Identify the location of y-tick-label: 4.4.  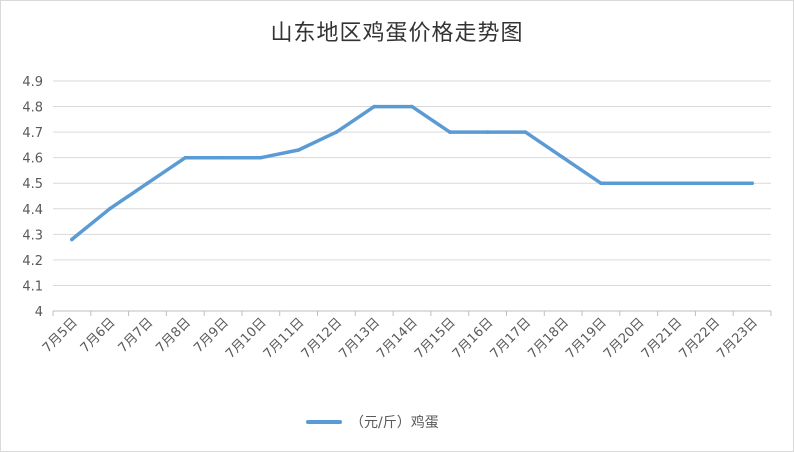
(32, 210).